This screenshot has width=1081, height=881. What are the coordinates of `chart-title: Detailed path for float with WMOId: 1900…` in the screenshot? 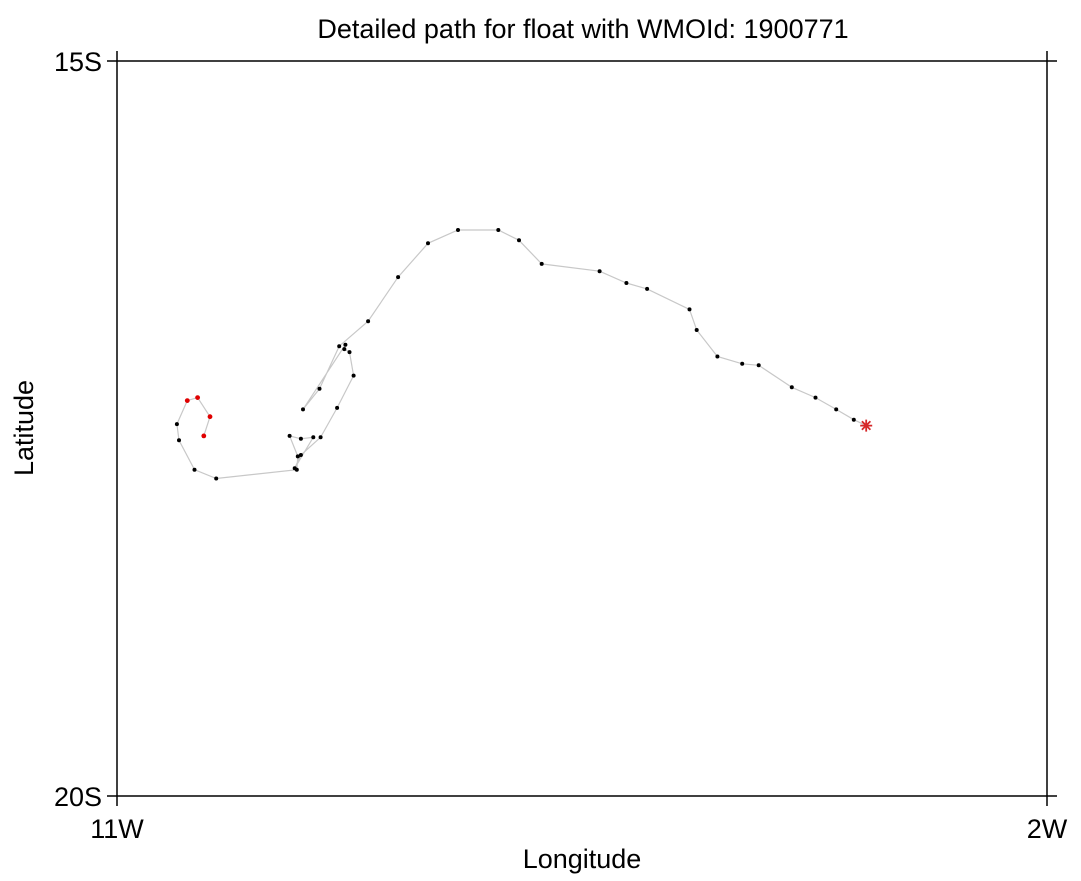 It's located at (582, 29).